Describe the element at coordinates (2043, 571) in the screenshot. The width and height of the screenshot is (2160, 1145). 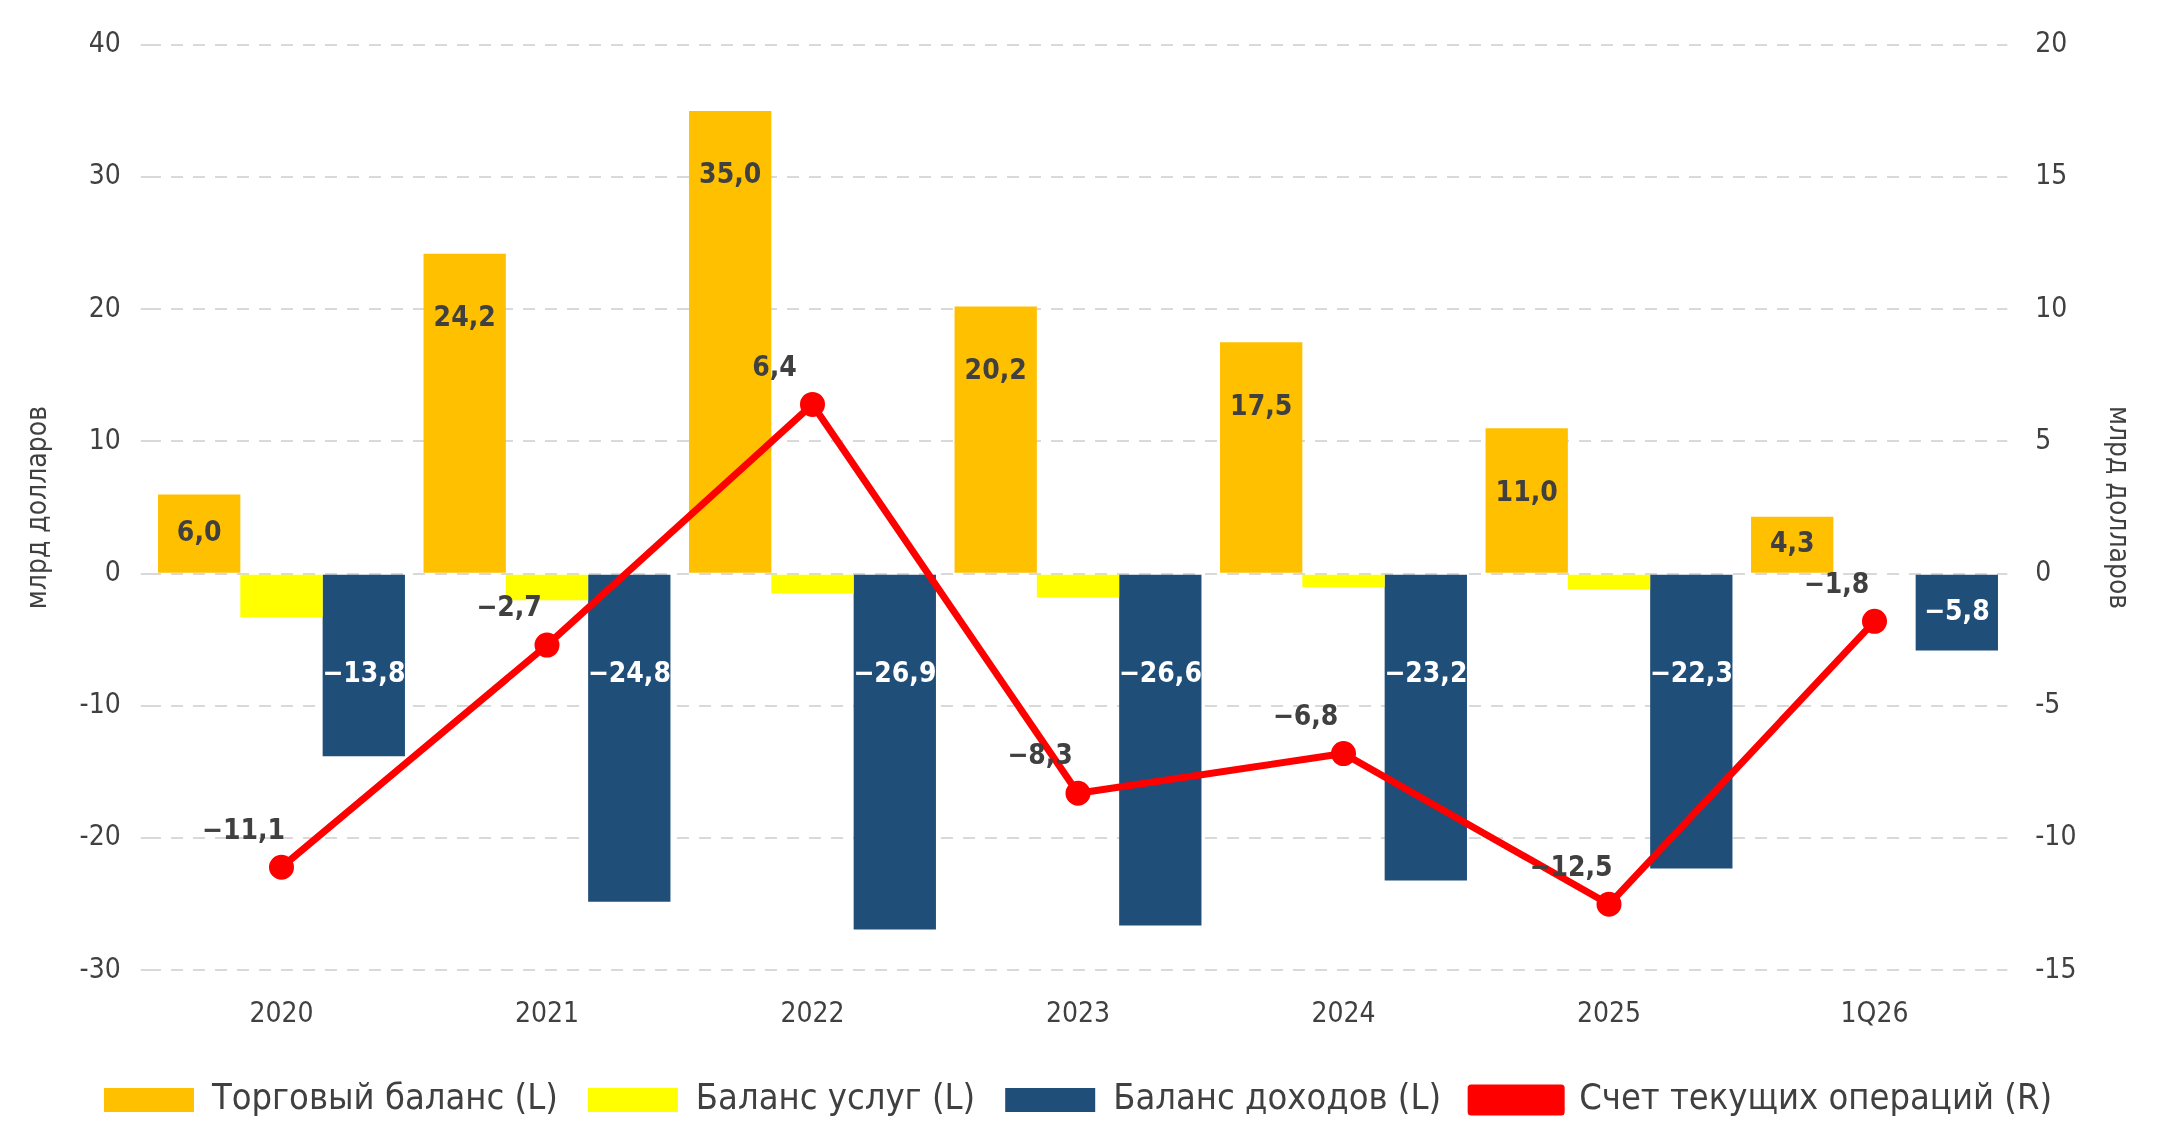
I see `y2-tick-label: 0` at that location.